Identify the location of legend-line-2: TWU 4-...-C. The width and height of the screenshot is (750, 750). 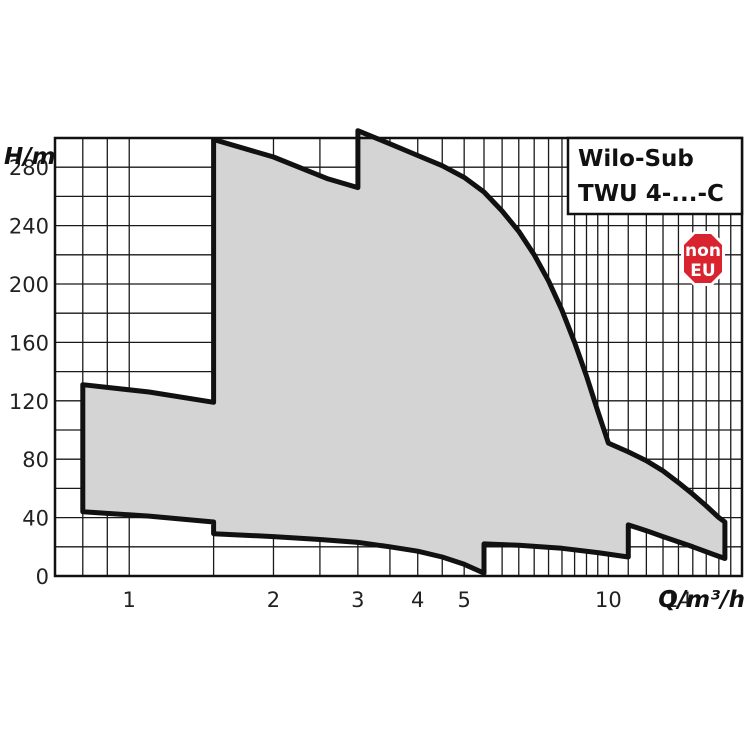
(651, 194).